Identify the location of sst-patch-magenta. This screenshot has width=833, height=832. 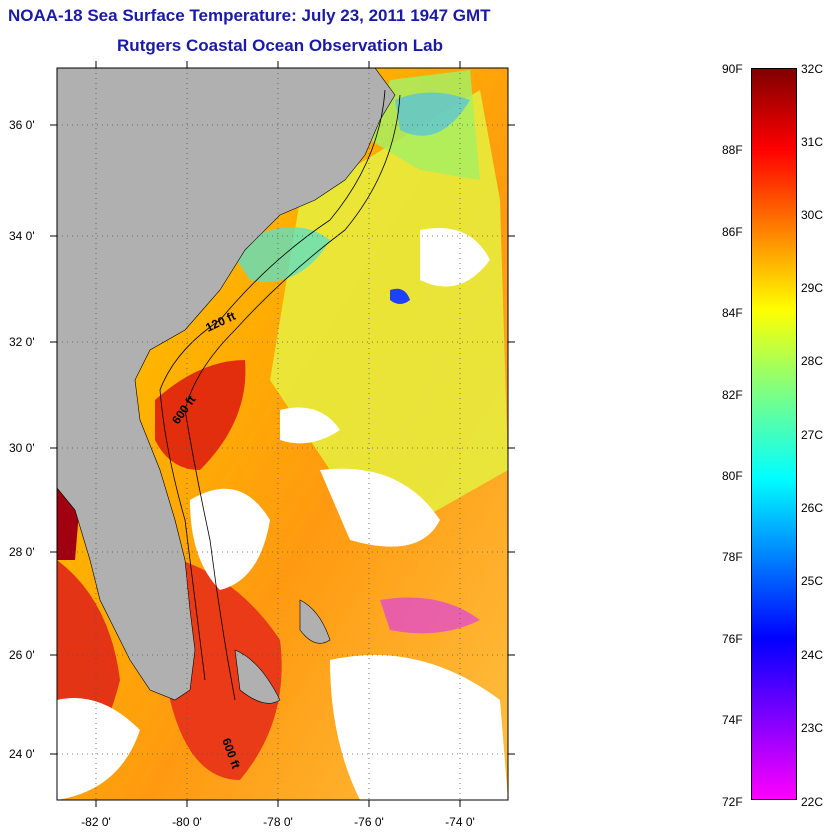
(430, 615).